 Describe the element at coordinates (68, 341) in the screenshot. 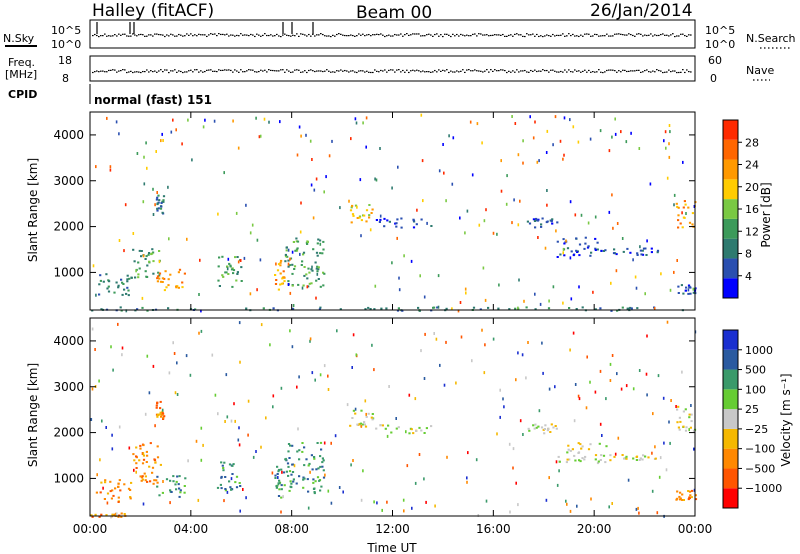

I see `y-tick-label: 4000` at that location.